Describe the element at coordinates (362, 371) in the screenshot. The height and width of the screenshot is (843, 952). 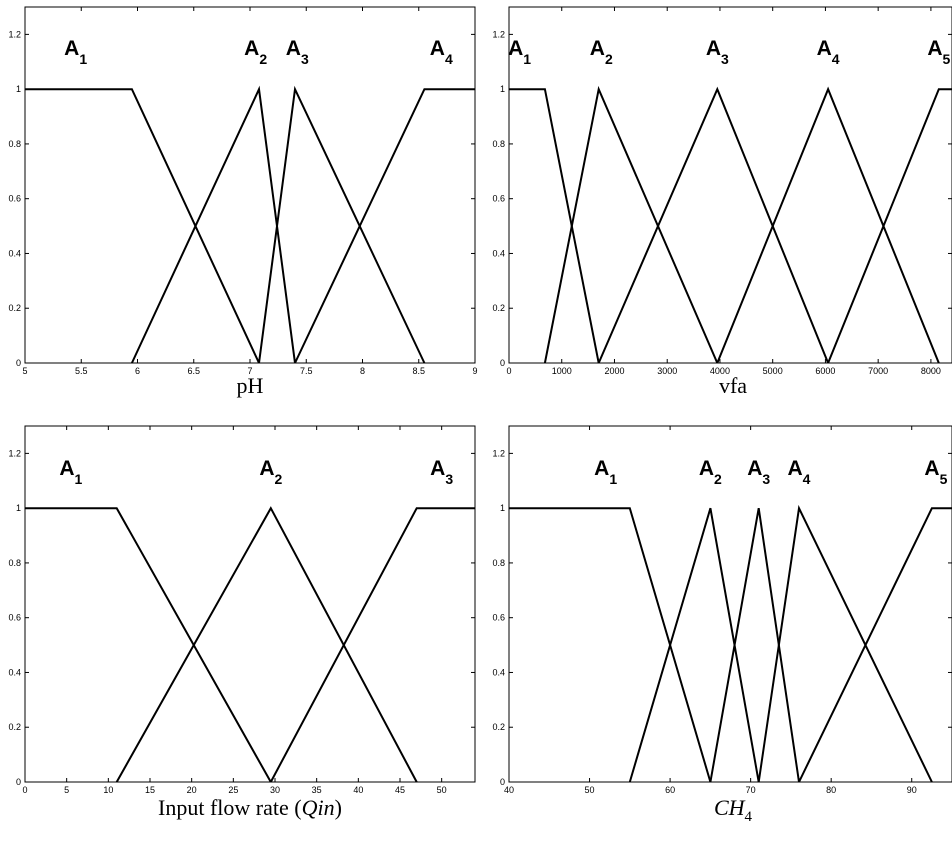
I see `x-tick-label: 8` at that location.